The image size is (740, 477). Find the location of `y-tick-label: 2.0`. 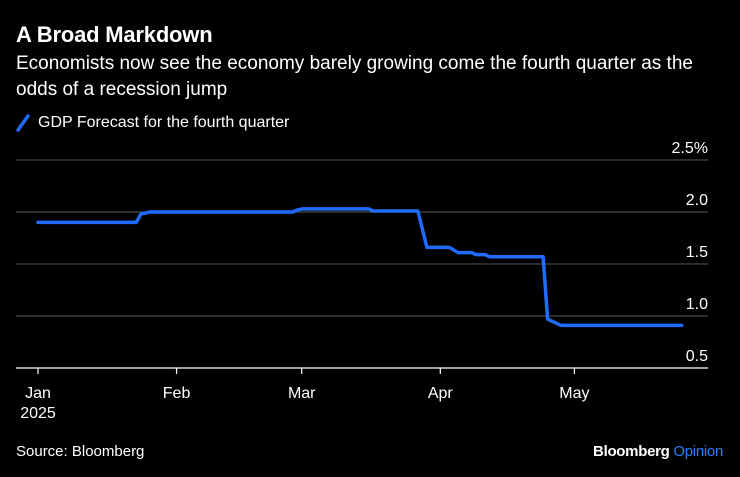

y-tick-label: 2.0 is located at coordinates (697, 200).